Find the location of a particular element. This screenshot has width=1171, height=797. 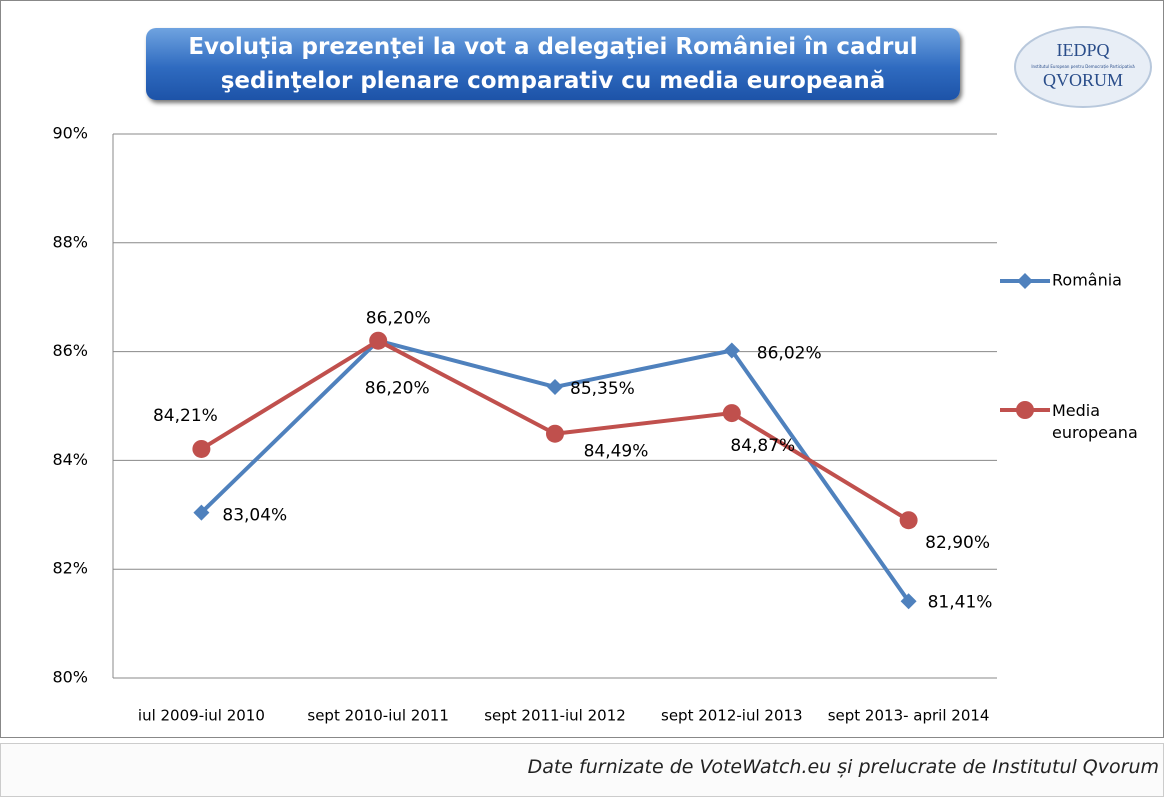

y-tick-label: 82% is located at coordinates (70, 568).